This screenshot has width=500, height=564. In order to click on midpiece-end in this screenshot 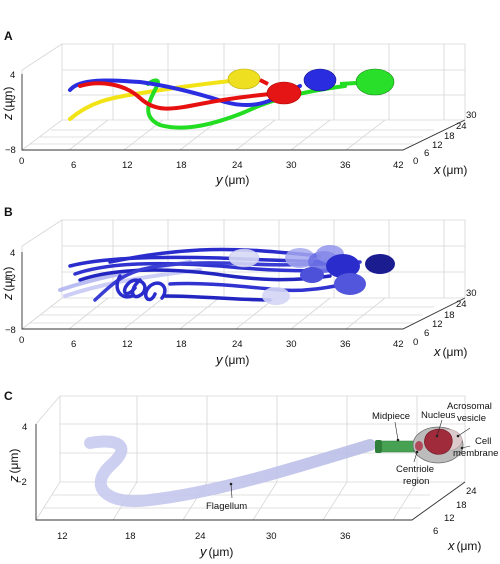, I will do `click(378, 446)`.